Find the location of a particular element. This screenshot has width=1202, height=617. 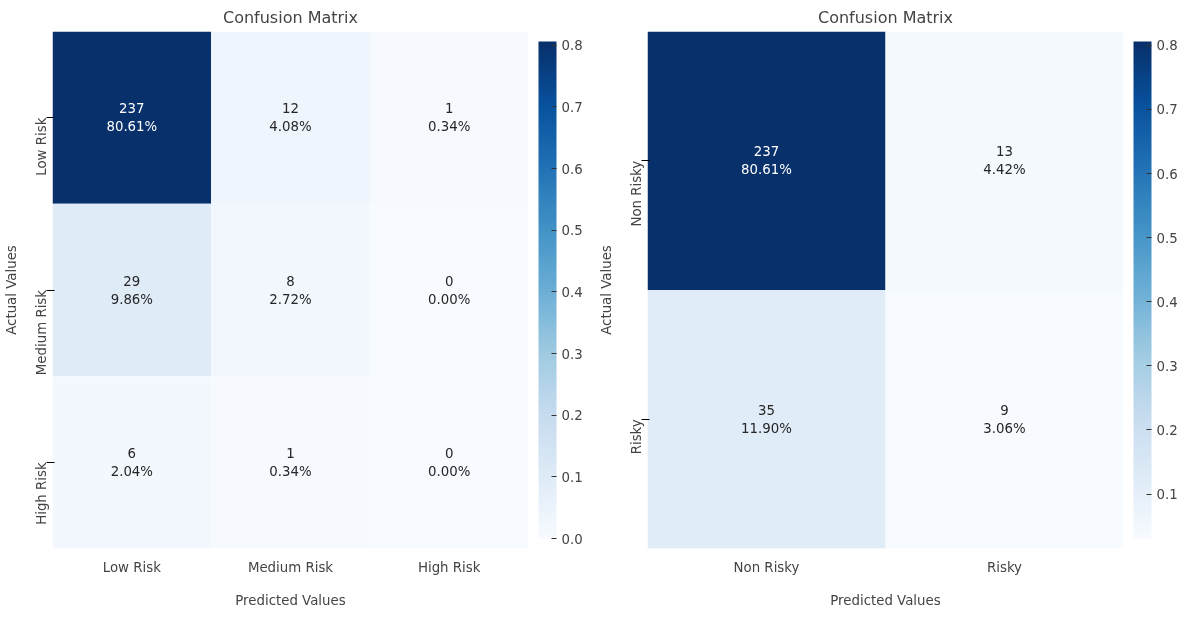

x-tick-label: Low Risk is located at coordinates (132, 567).